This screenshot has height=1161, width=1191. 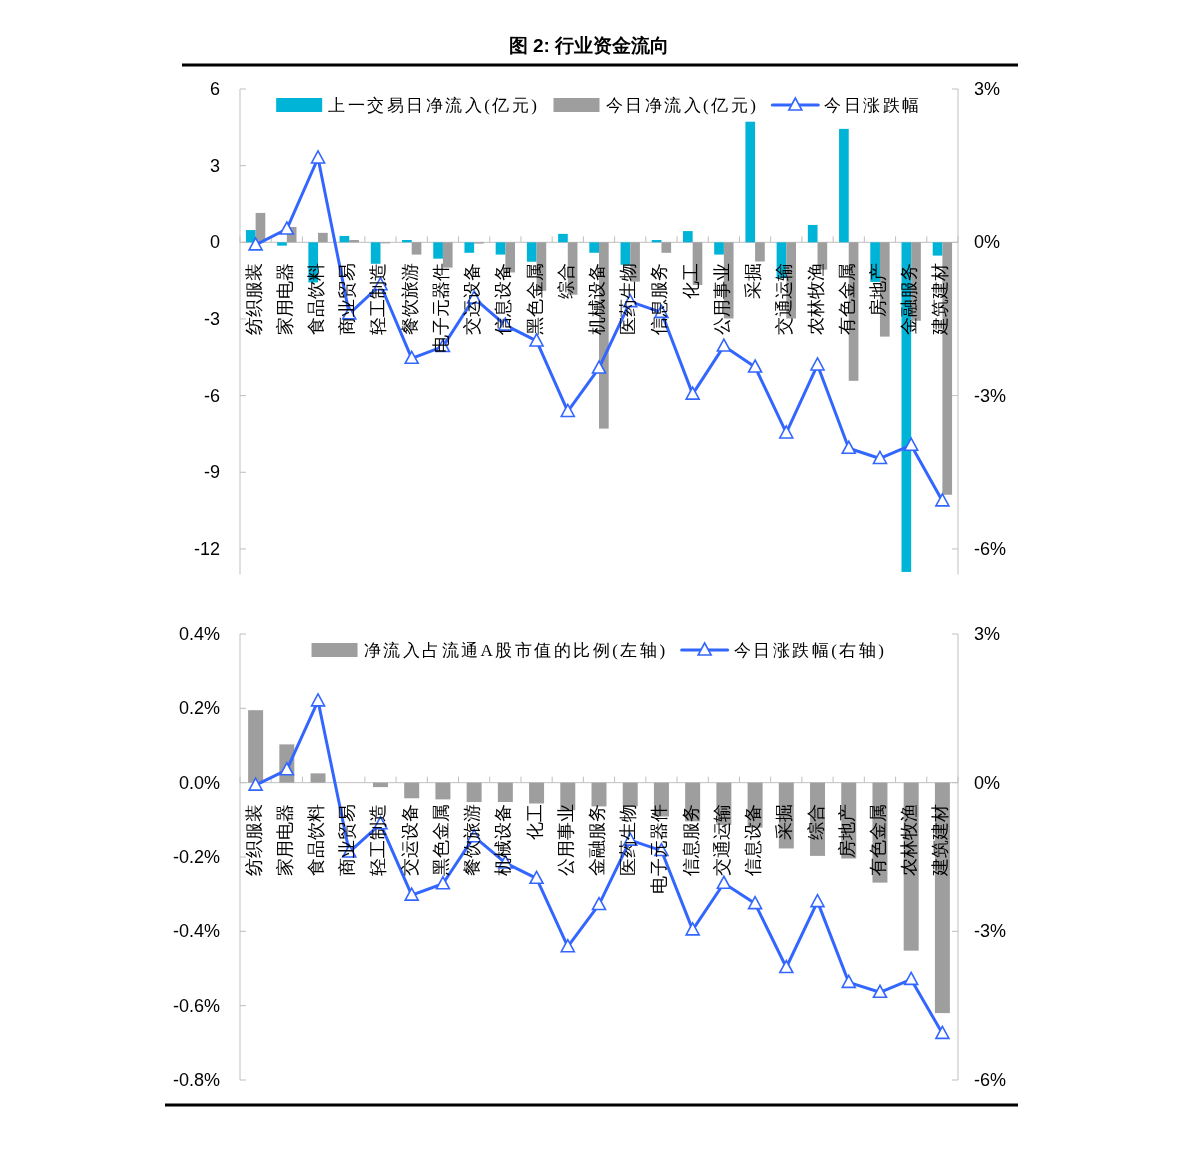 I want to click on y-tick-label: 0, so click(x=214, y=242).